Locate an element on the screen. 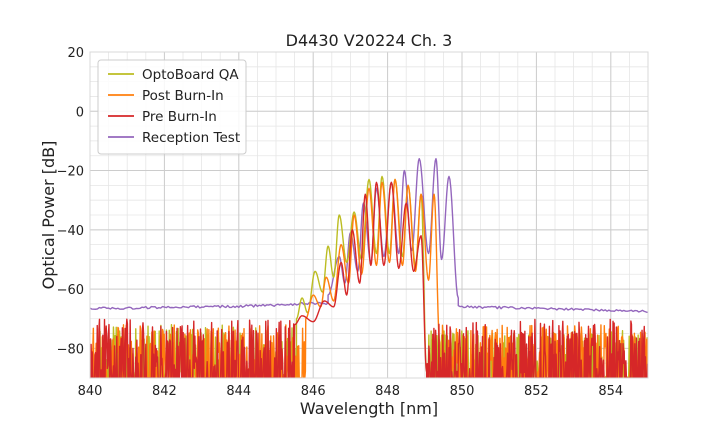  y-tick-label: −80 is located at coordinates (70, 349).